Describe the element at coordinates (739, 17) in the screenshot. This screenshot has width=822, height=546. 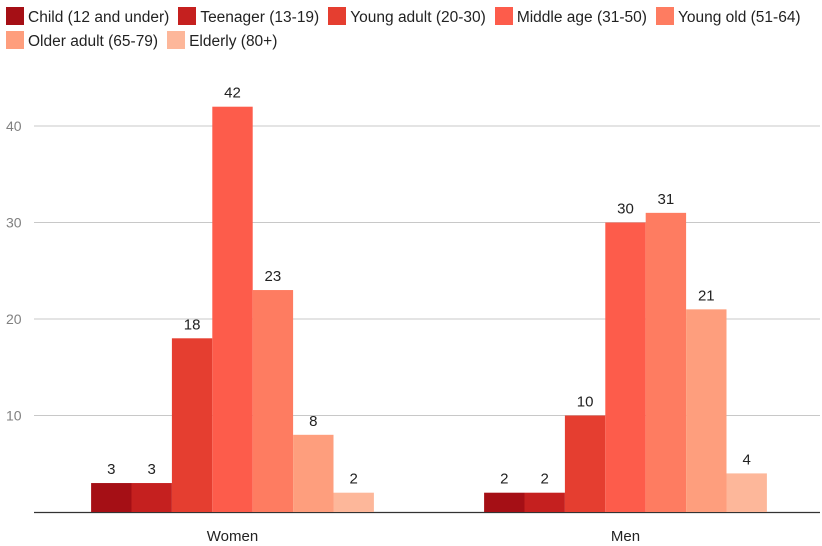
I see `legend-label: Young old (51-64)` at that location.